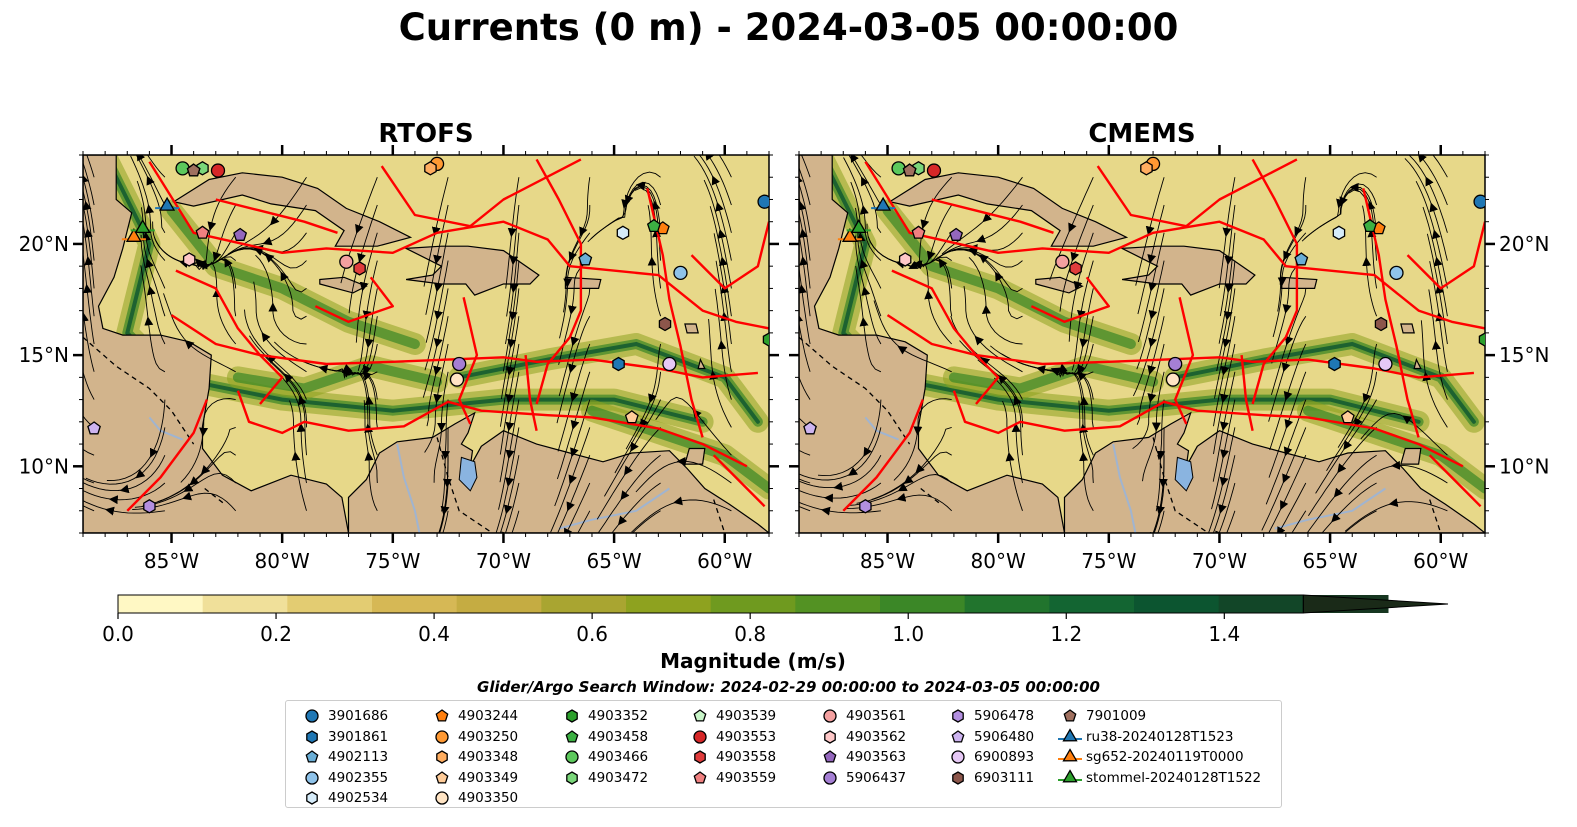  I want to click on x-tick-label: 60°W, so click(724, 561).